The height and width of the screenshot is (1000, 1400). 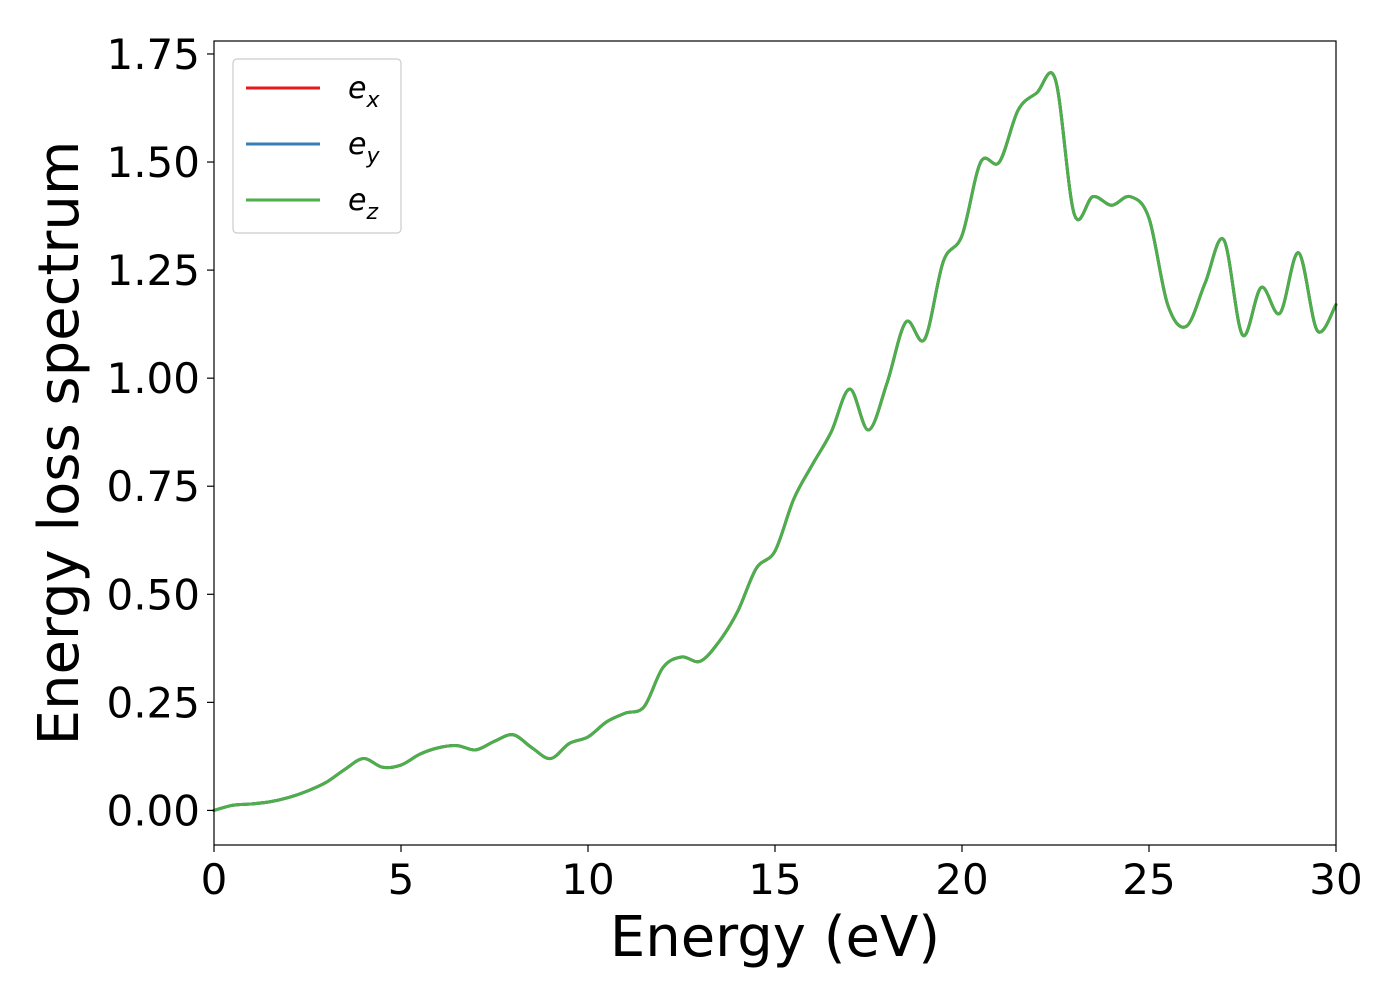 I want to click on x-tick-label: 25, so click(x=1148, y=879).